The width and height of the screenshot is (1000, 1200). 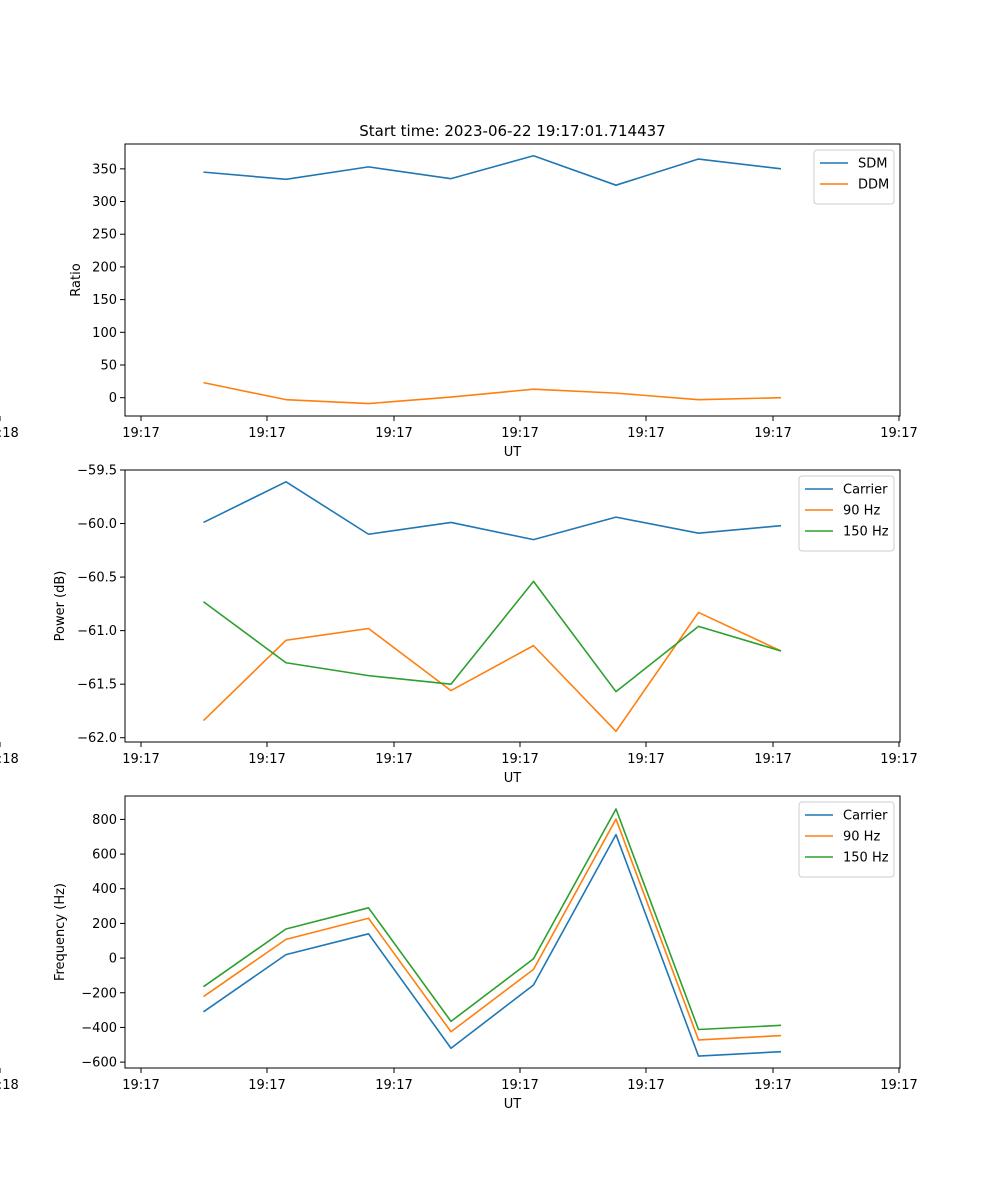 What do you see at coordinates (104, 820) in the screenshot?
I see `y-tick-label: 800` at bounding box center [104, 820].